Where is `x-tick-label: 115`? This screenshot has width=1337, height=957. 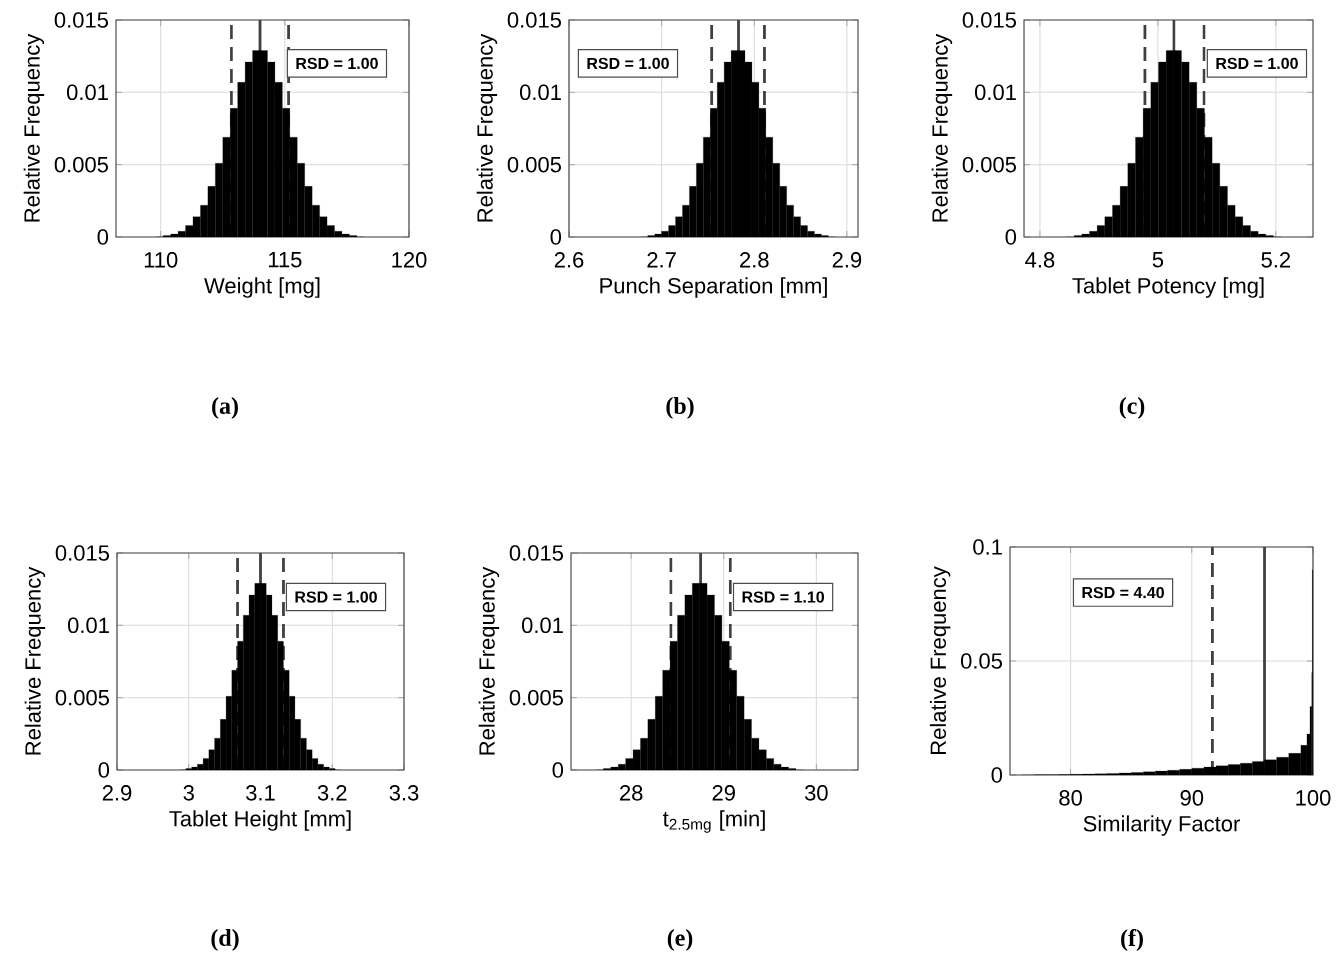 x-tick-label: 115 is located at coordinates (285, 260).